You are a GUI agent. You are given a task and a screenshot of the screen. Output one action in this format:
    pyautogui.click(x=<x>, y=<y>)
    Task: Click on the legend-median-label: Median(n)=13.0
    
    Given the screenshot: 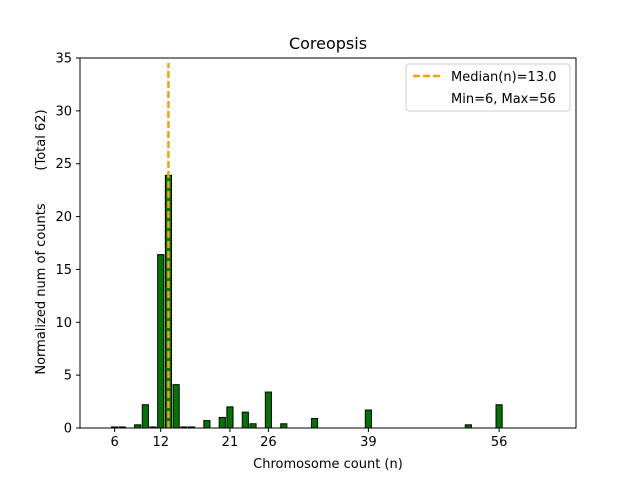 What is the action you would take?
    pyautogui.click(x=504, y=77)
    